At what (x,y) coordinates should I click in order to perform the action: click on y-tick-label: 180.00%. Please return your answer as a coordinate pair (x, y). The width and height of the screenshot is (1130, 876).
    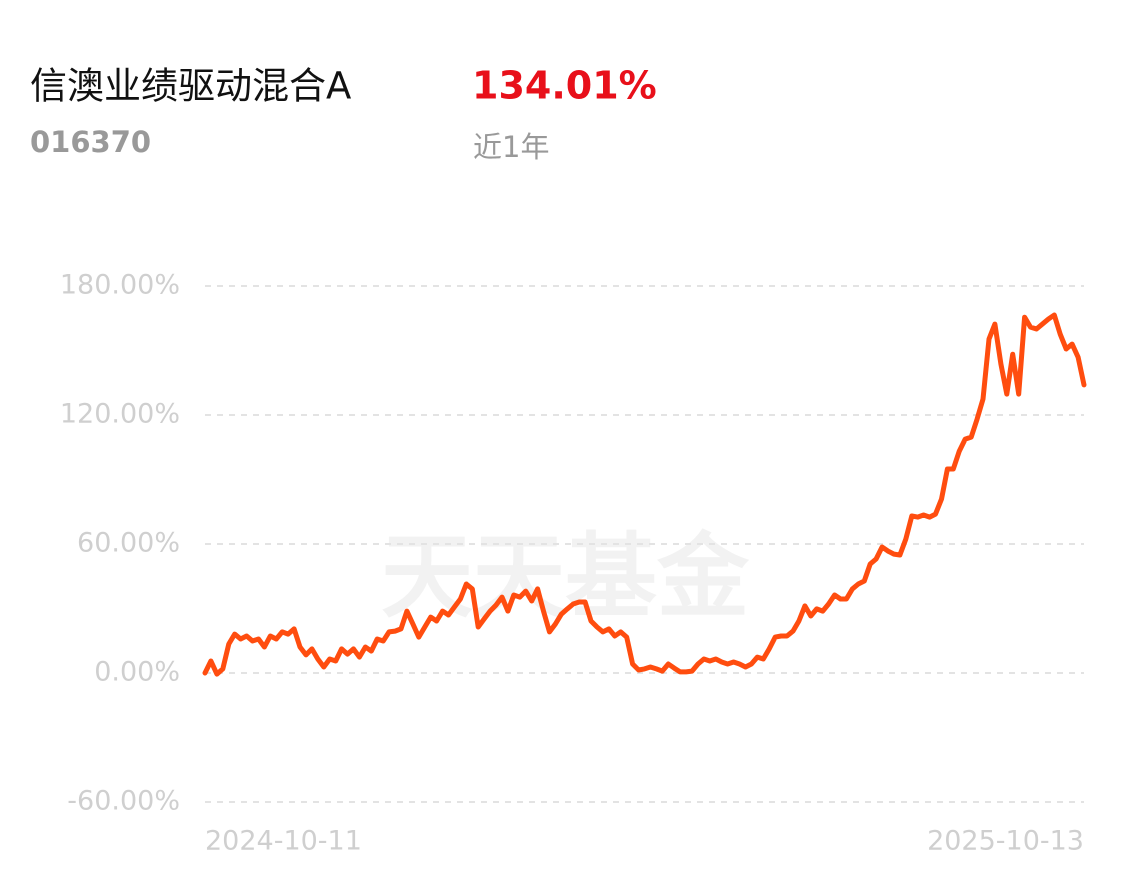
    Looking at the image, I should click on (120, 285).